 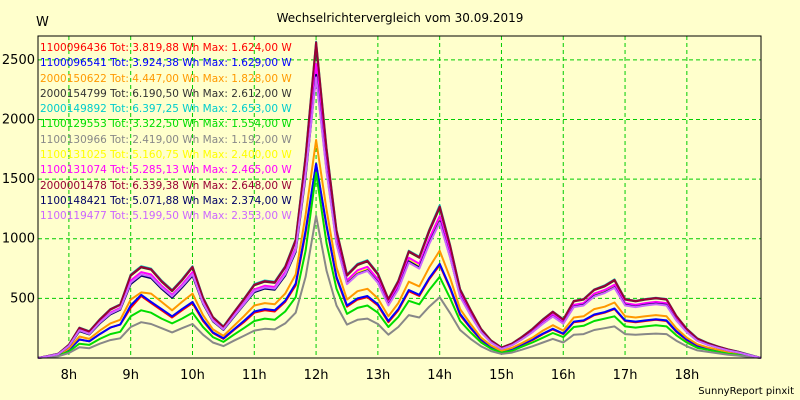 What do you see at coordinates (501, 375) in the screenshot?
I see `x-tick-label: 15h` at bounding box center [501, 375].